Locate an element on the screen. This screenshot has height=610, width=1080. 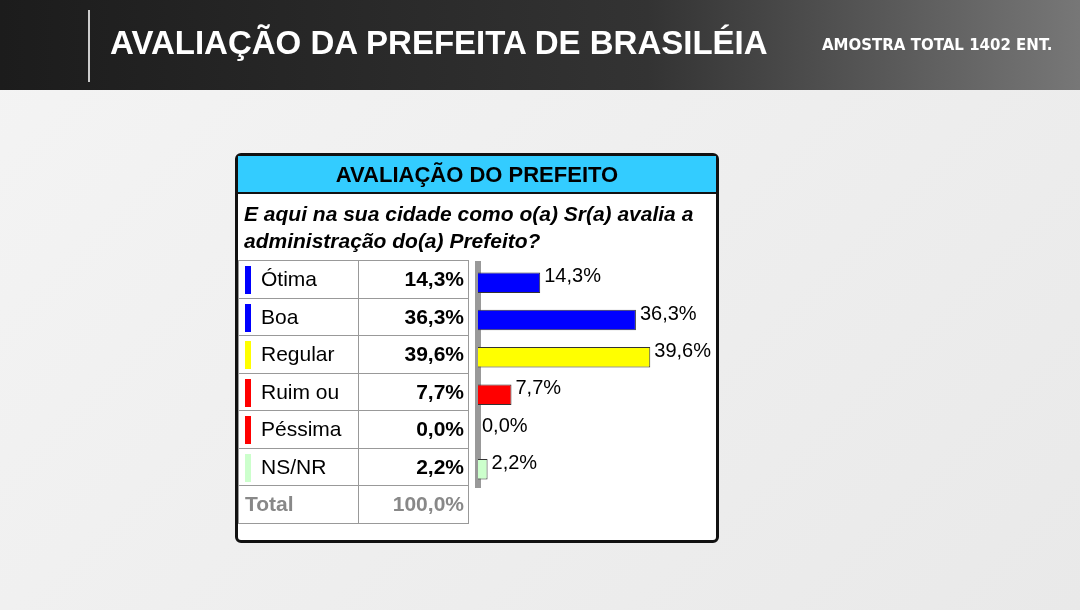
y-tick-label: Péssima is located at coordinates (298, 429).